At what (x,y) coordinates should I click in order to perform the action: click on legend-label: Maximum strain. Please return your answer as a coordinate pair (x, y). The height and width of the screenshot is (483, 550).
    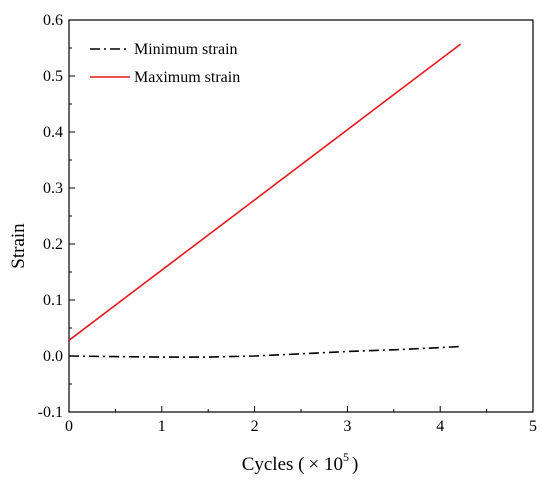
    Looking at the image, I should click on (187, 77).